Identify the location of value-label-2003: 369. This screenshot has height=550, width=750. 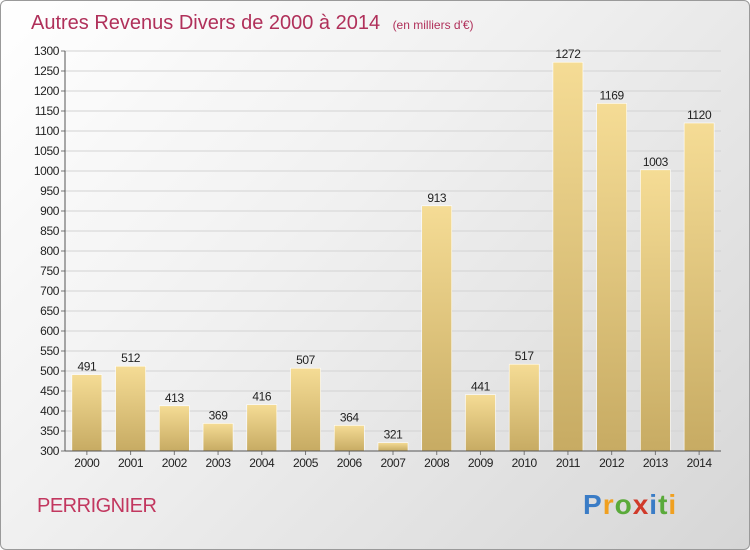
(219, 415).